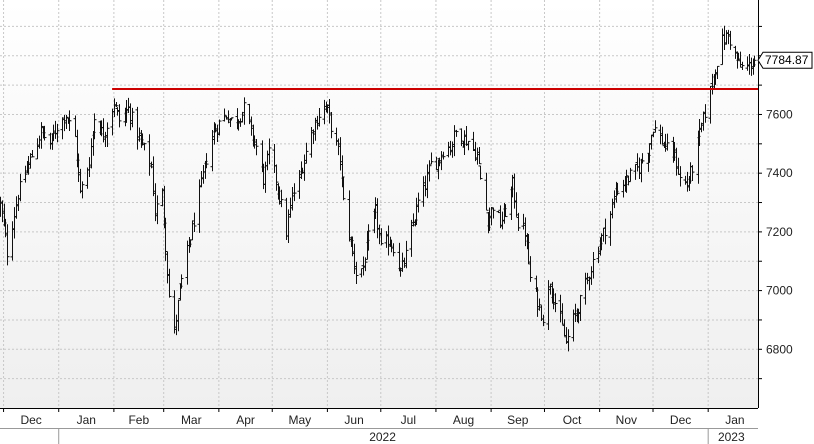  What do you see at coordinates (245, 420) in the screenshot?
I see `x-month-label: Apr` at bounding box center [245, 420].